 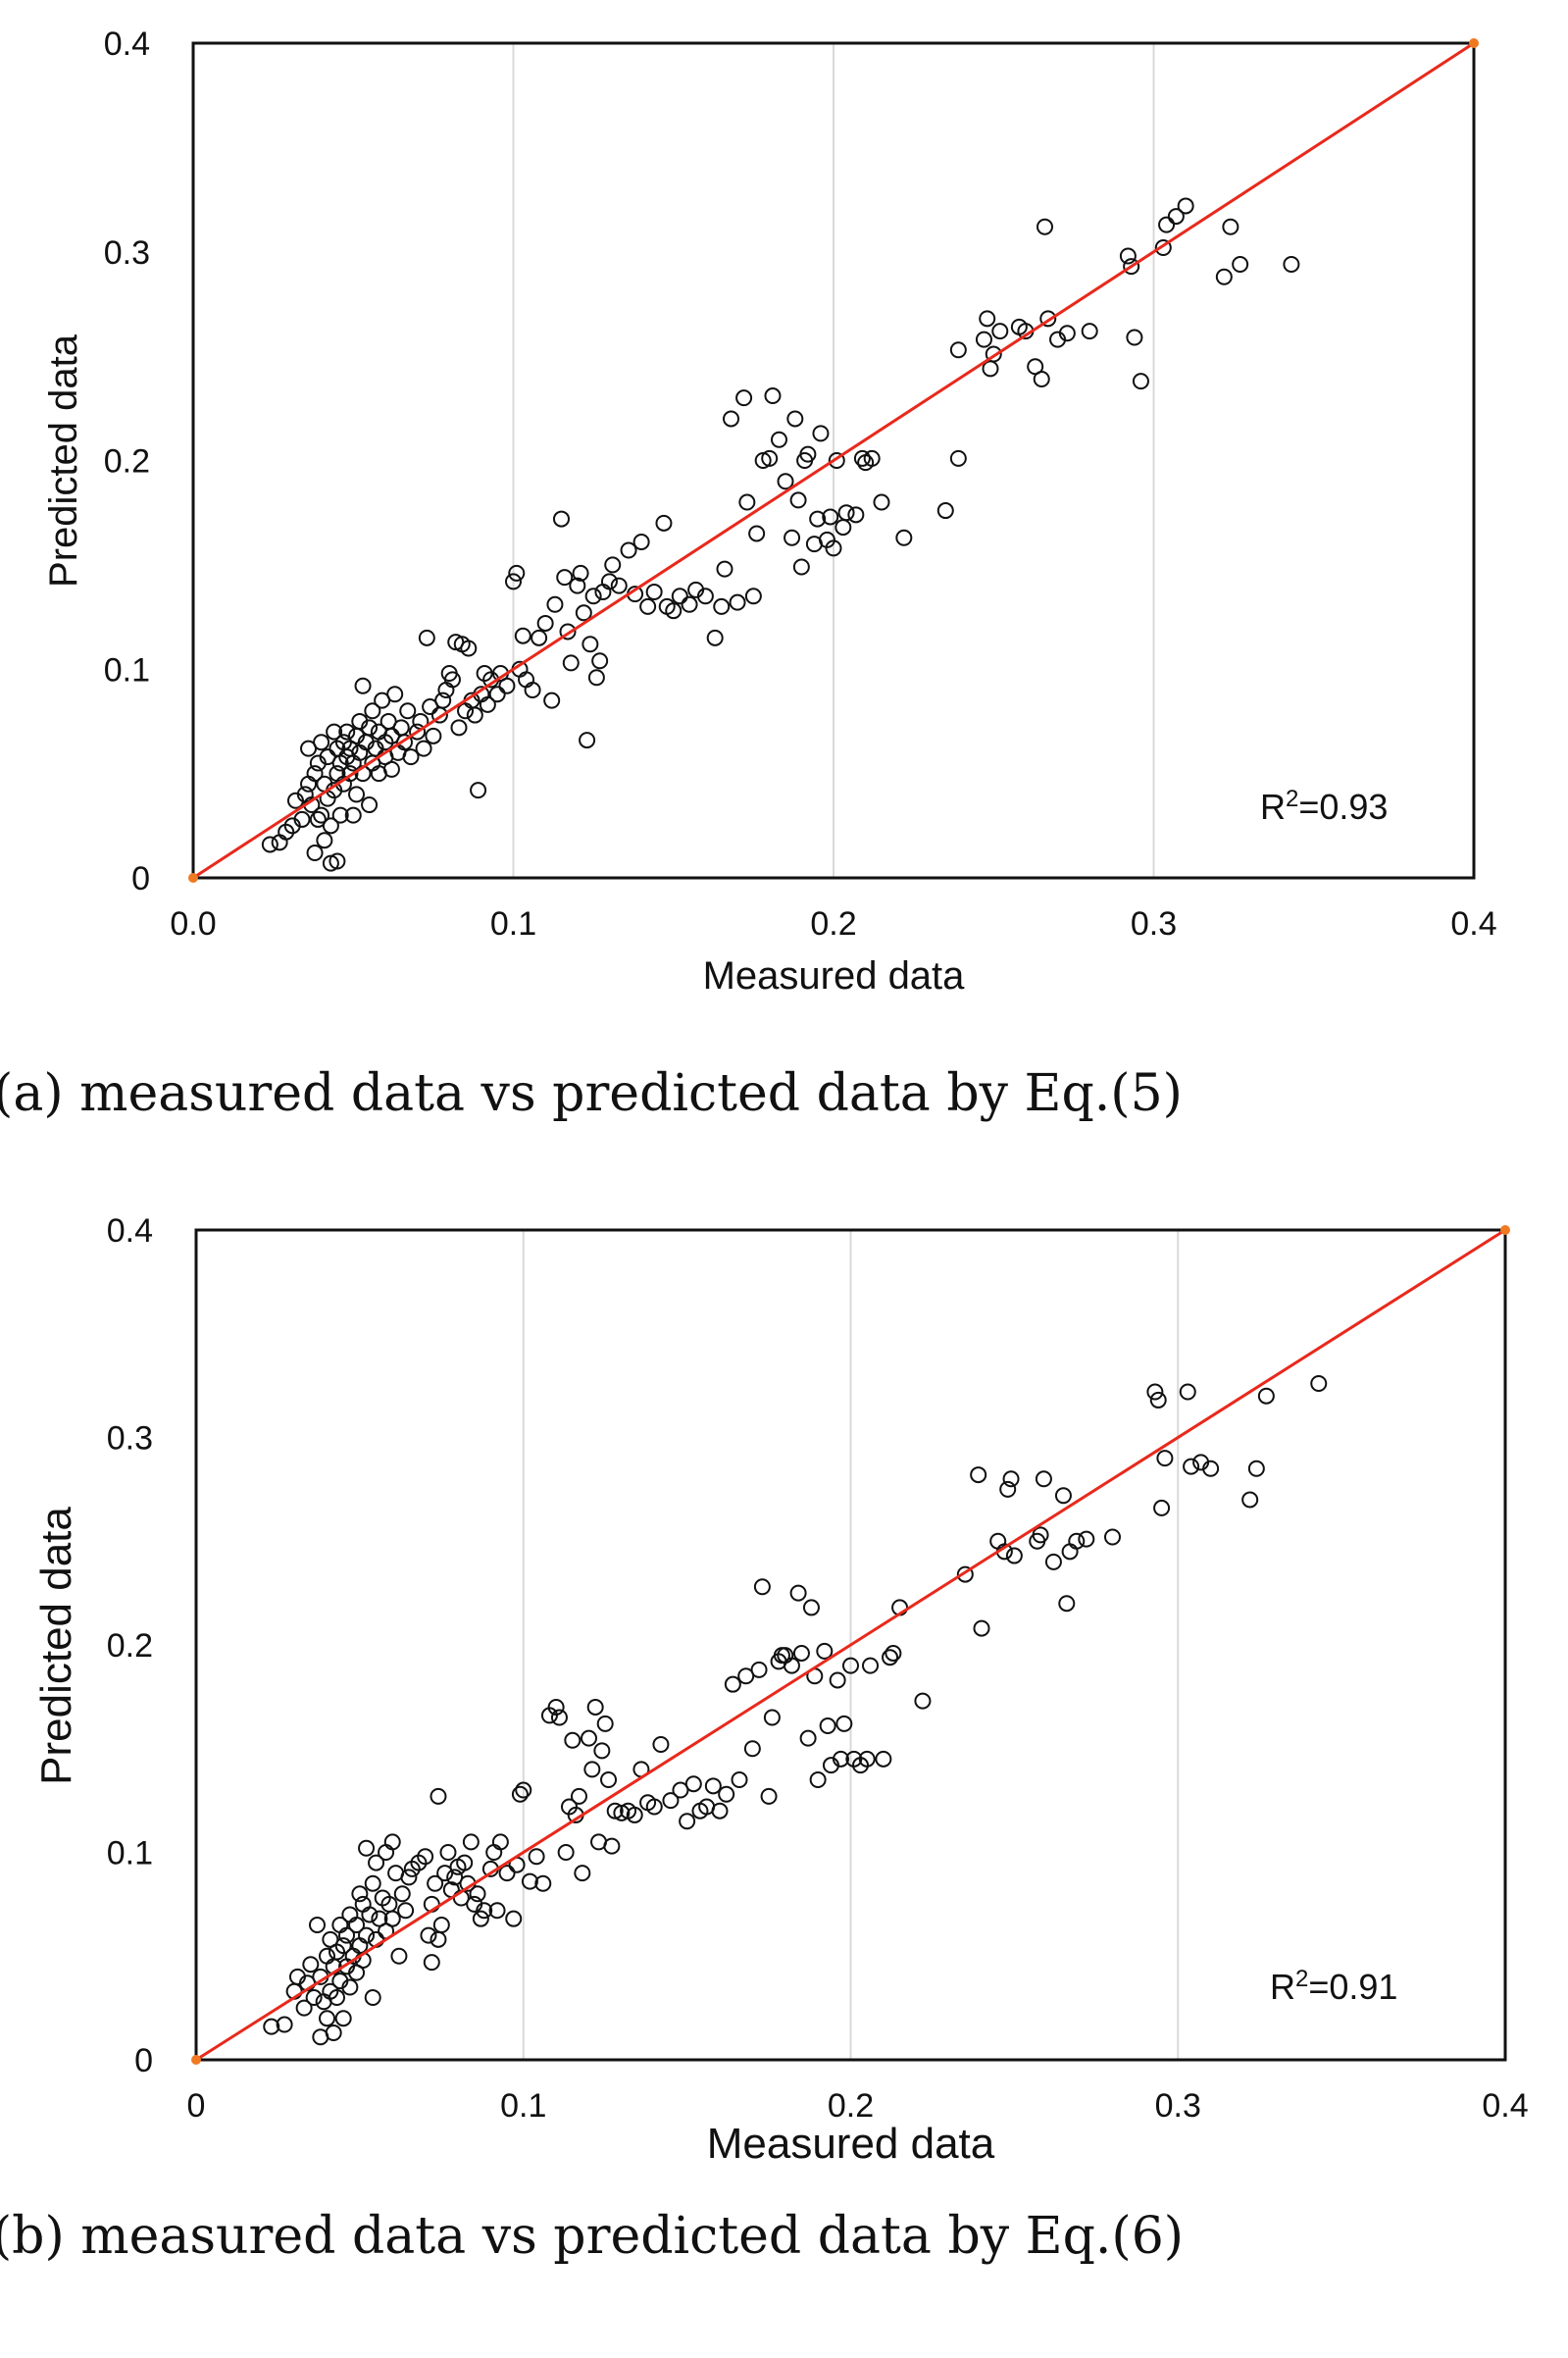 What do you see at coordinates (193, 924) in the screenshot?
I see `x-tick-label: 0.0` at bounding box center [193, 924].